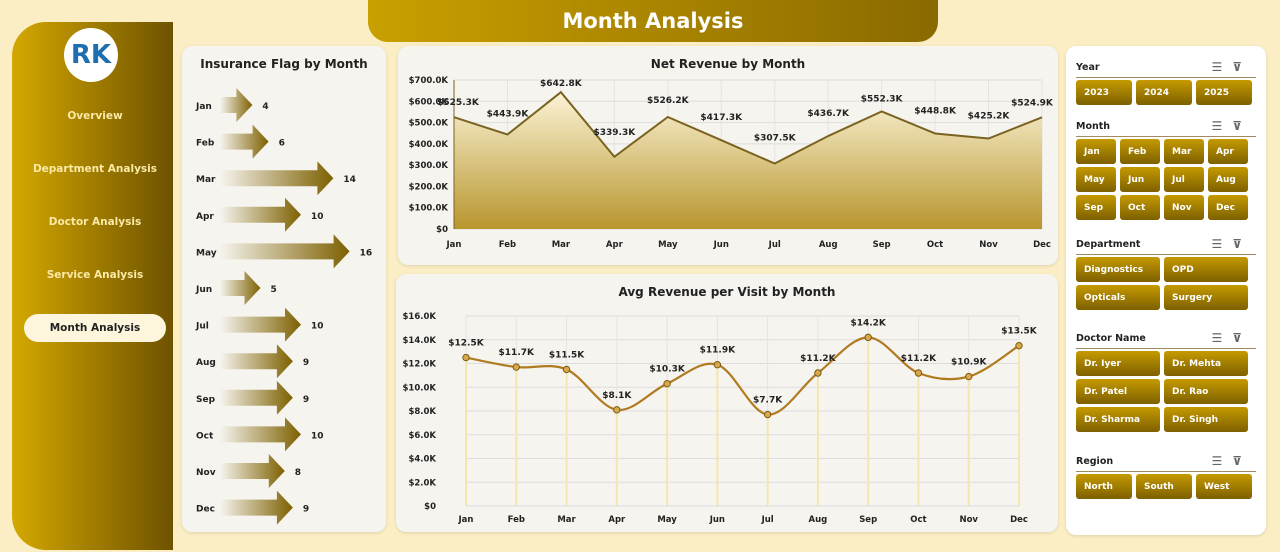 This screenshot has width=1280, height=552. What do you see at coordinates (206, 473) in the screenshot?
I see `month-label: Nov` at bounding box center [206, 473].